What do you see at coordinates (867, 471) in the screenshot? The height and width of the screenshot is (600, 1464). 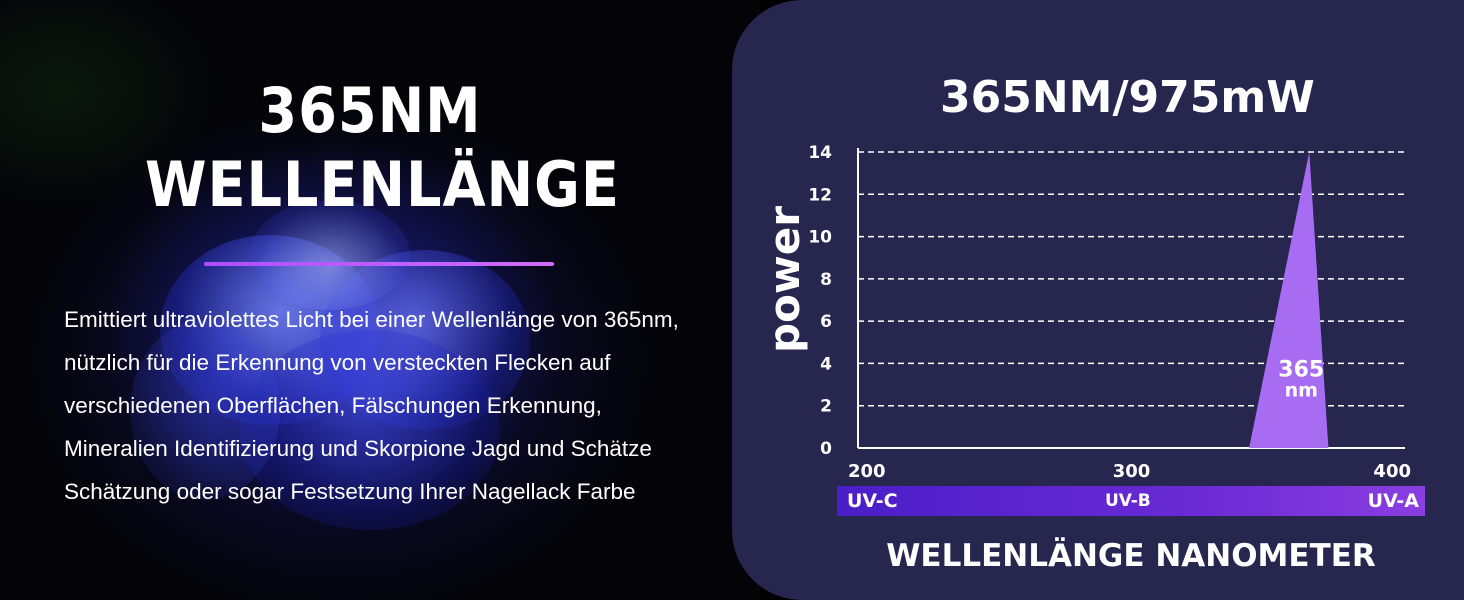 I see `x-tick-label: 200` at bounding box center [867, 471].